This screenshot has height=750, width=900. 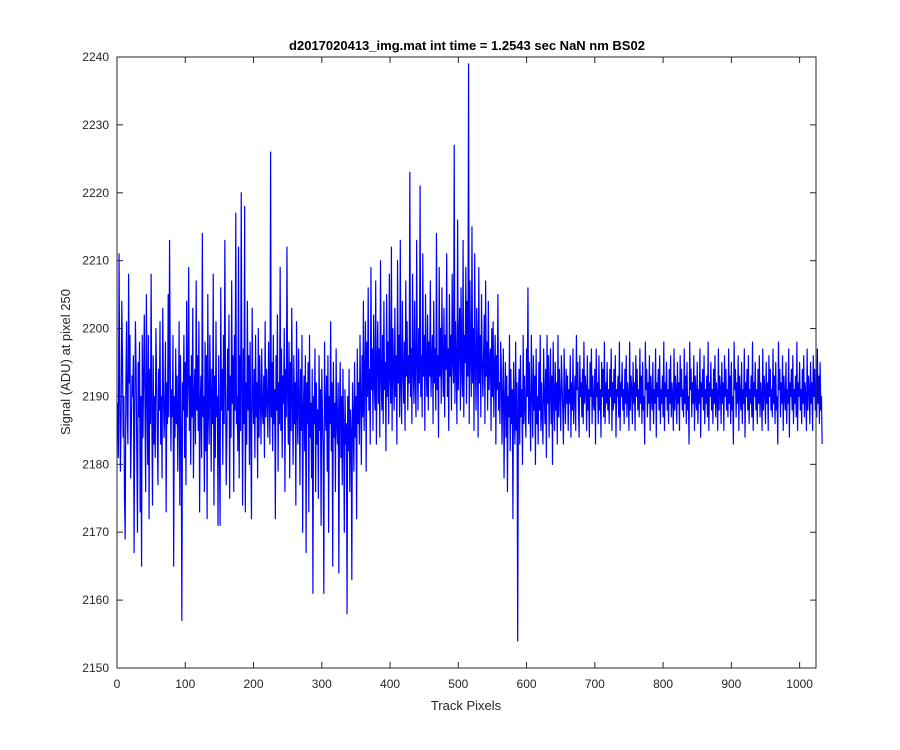 I want to click on x-axis-label: Track Pixels, so click(x=466, y=705).